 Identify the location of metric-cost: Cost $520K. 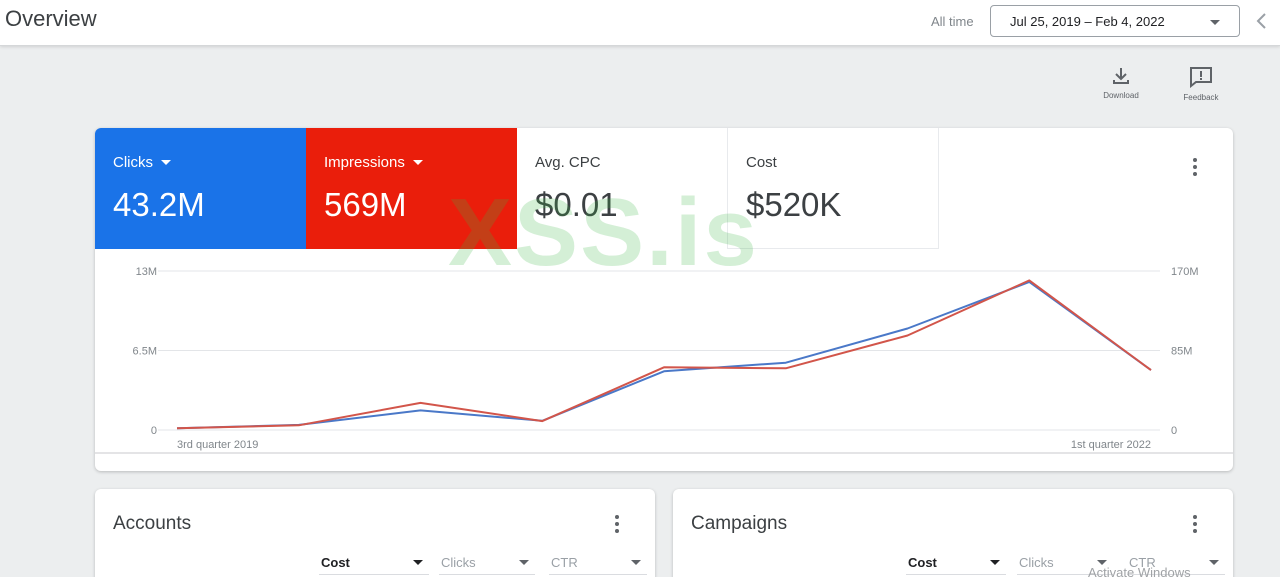
(833, 188).